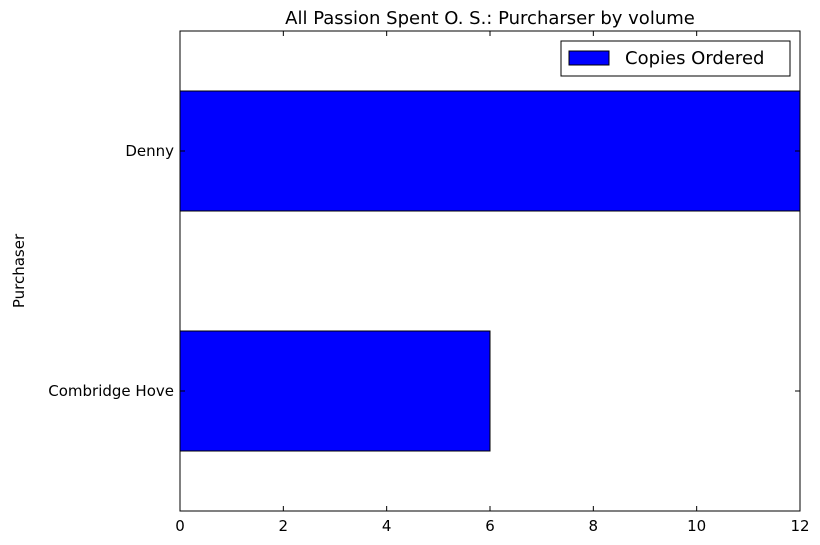 Image resolution: width=820 pixels, height=545 pixels. Describe the element at coordinates (490, 526) in the screenshot. I see `x-tick-label: 6` at that location.